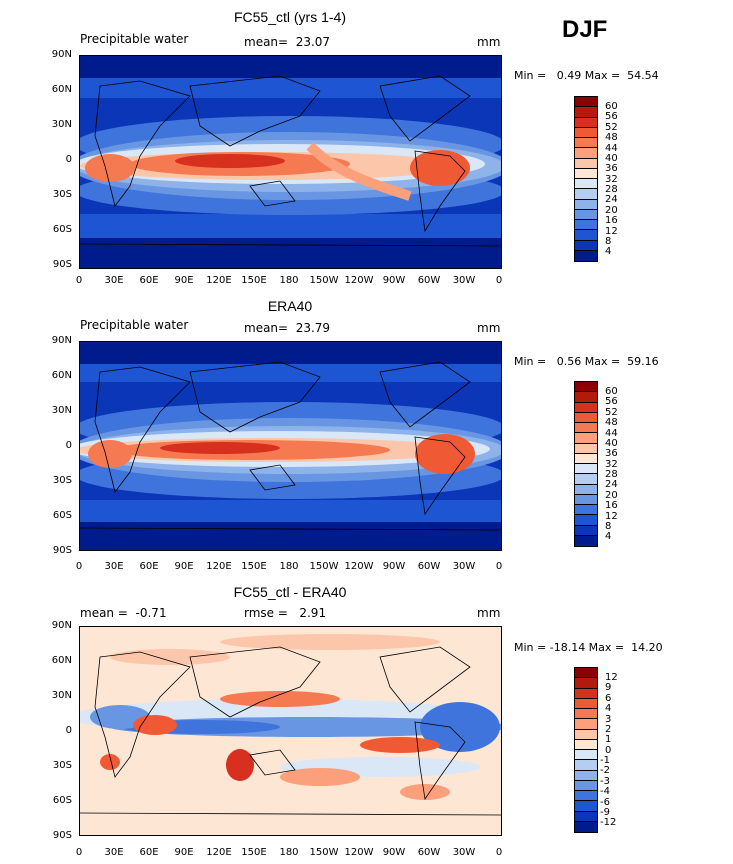 Image resolution: width=733 pixels, height=864 pixels. Describe the element at coordinates (62, 835) in the screenshot. I see `lat-label-p3-90s: 90S` at that location.